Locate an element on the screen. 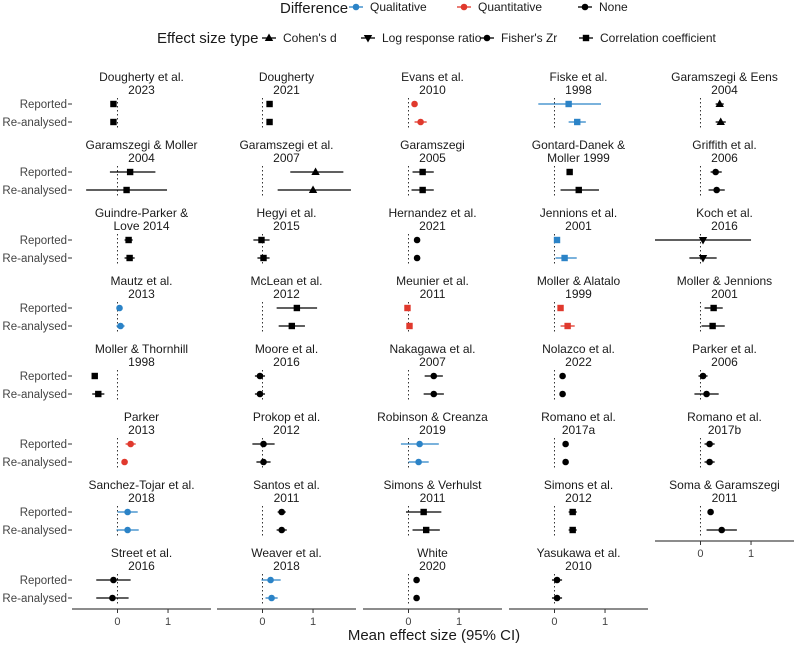 The height and width of the screenshot is (651, 796). forest-panel: Nakagawa et al.2007 is located at coordinates (432, 371).